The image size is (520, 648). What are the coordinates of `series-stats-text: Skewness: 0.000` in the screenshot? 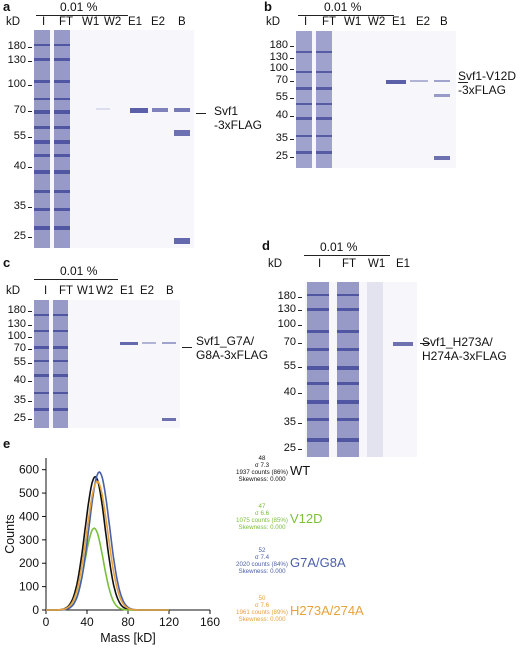 It's located at (262, 571).